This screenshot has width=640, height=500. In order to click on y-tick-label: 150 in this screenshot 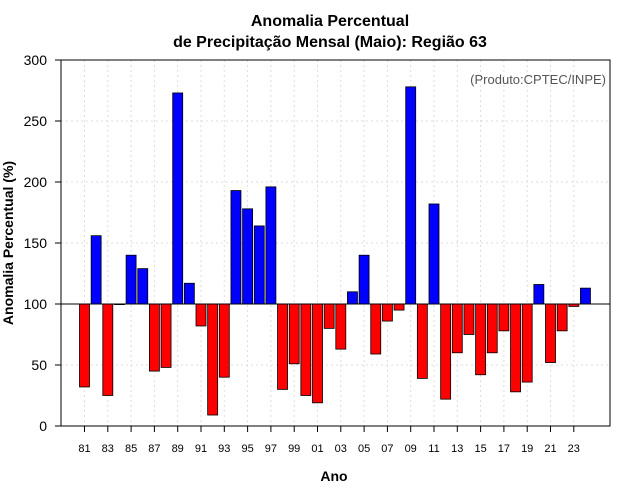, I will do `click(36, 243)`.